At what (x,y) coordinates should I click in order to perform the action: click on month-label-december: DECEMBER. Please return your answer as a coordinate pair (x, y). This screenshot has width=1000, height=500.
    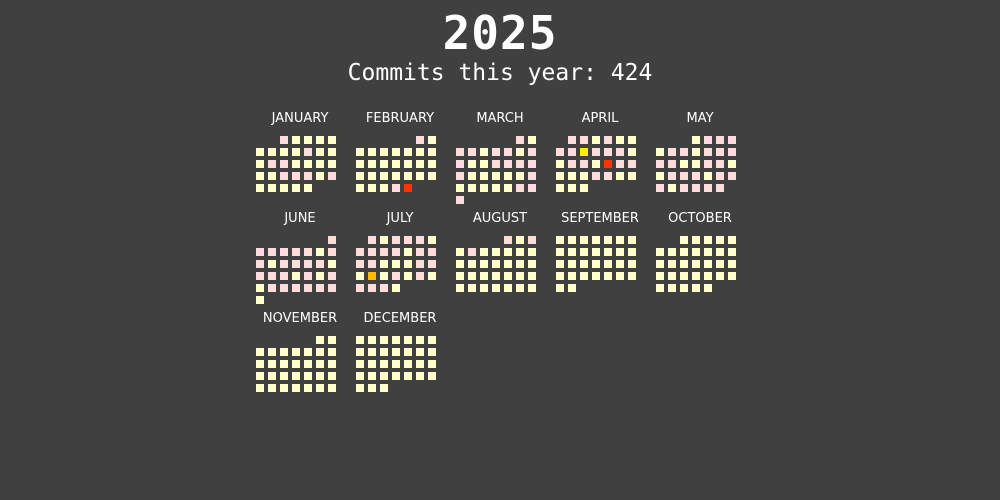
    Looking at the image, I should click on (400, 318).